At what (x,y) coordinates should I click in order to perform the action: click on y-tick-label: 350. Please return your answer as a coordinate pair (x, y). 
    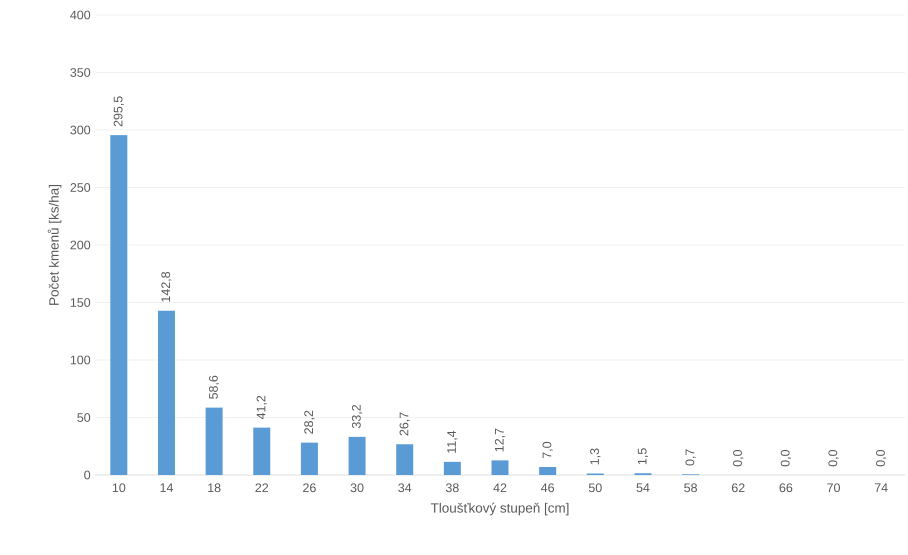
    Looking at the image, I should click on (80, 72).